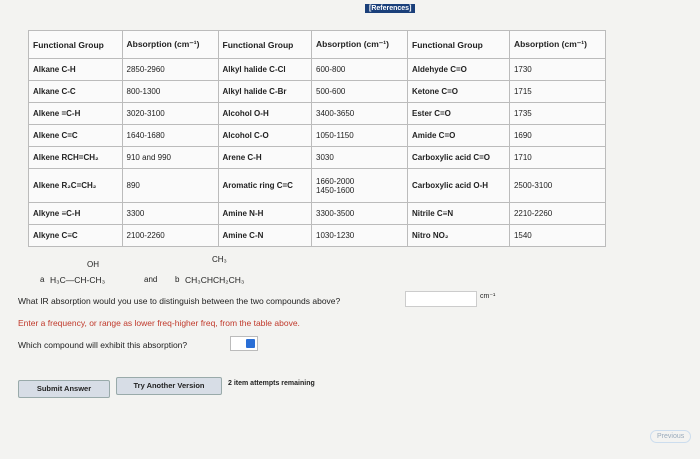 The image size is (700, 459). Describe the element at coordinates (75, 157) in the screenshot. I see `table-cell: Alkene RCH=CH₂` at that location.